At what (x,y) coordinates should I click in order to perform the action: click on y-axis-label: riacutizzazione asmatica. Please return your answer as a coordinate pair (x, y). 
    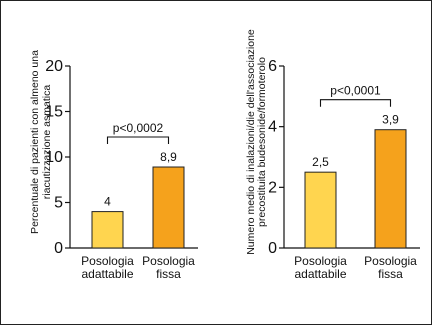
    Looking at the image, I should click on (47, 142).